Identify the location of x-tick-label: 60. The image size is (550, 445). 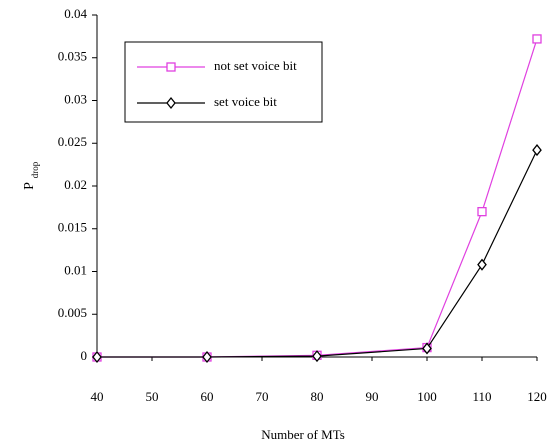
(207, 396).